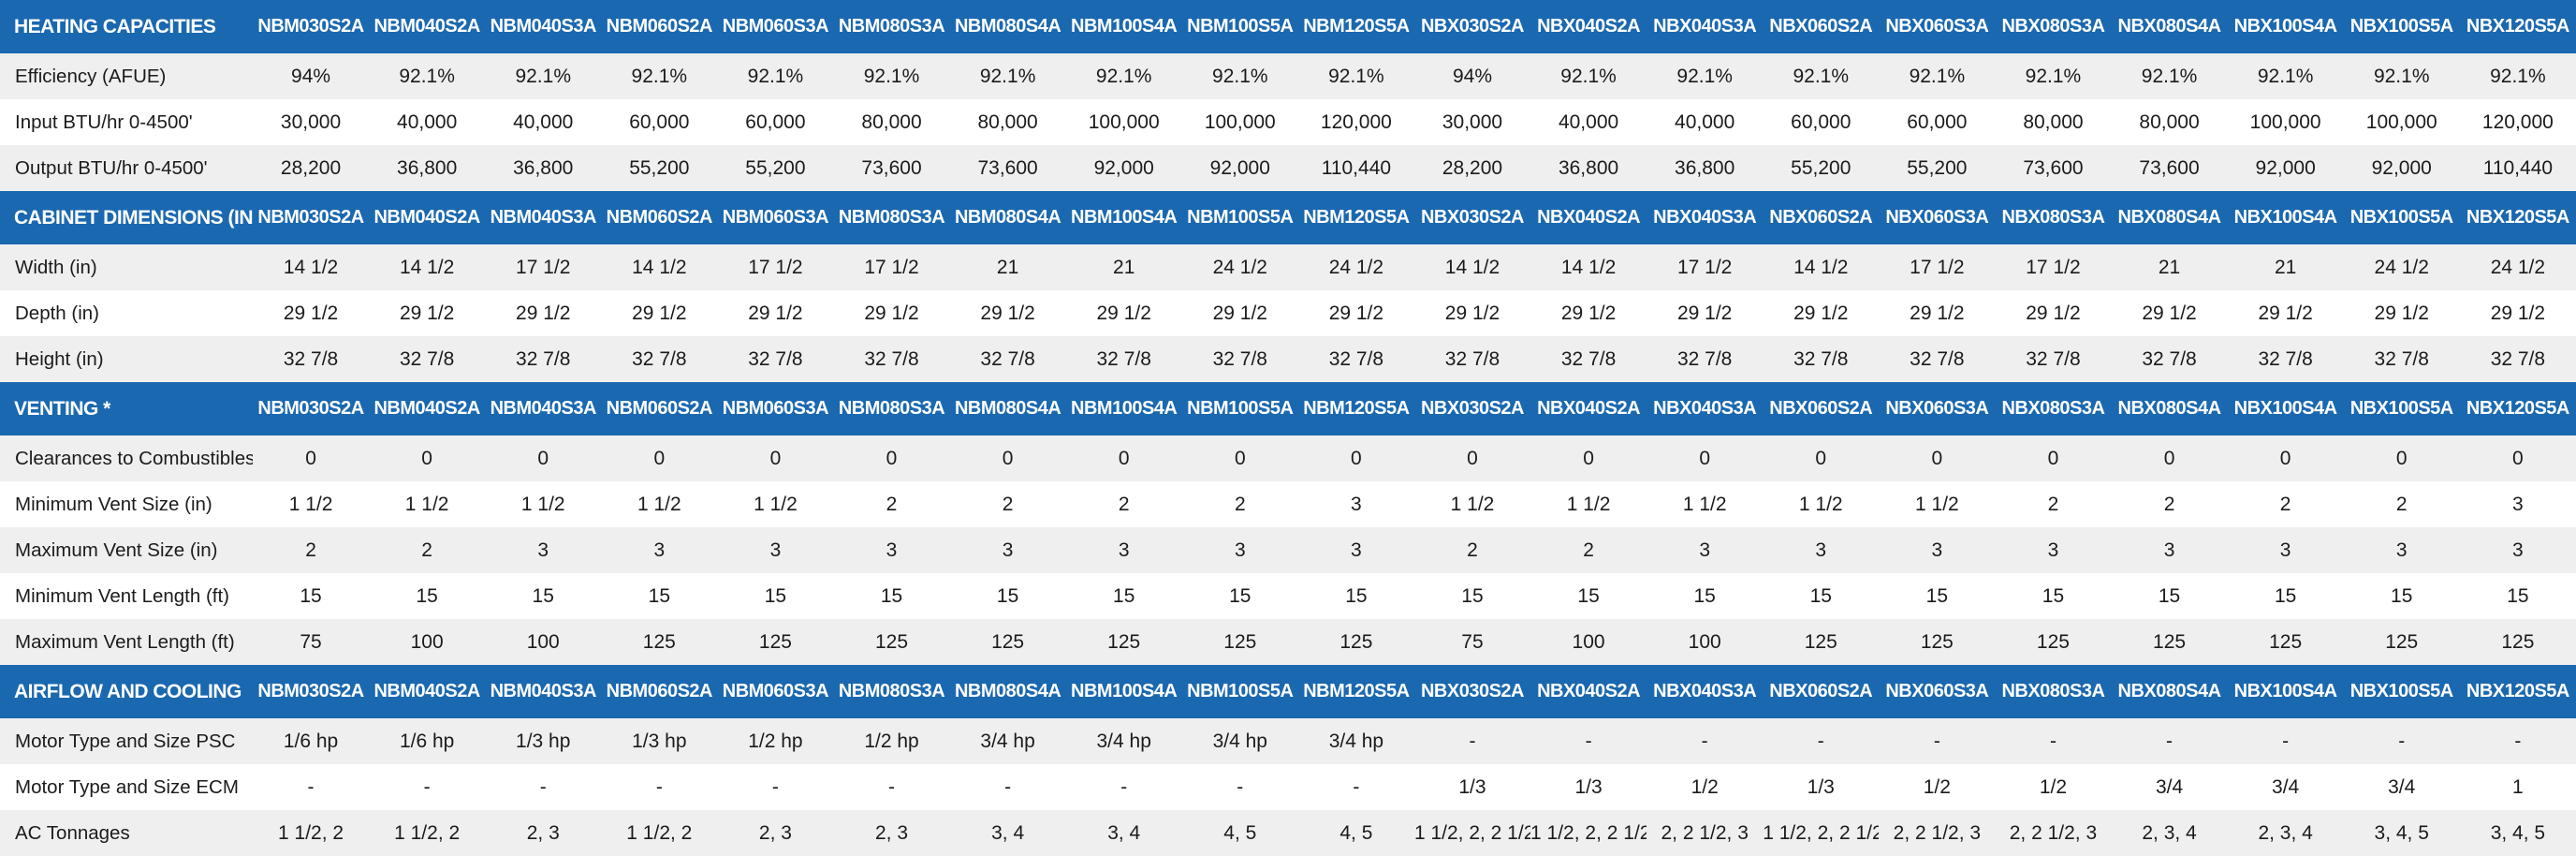 The image size is (2576, 856). Describe the element at coordinates (1821, 217) in the screenshot. I see `model-header-cell: NBX060S2A` at that location.